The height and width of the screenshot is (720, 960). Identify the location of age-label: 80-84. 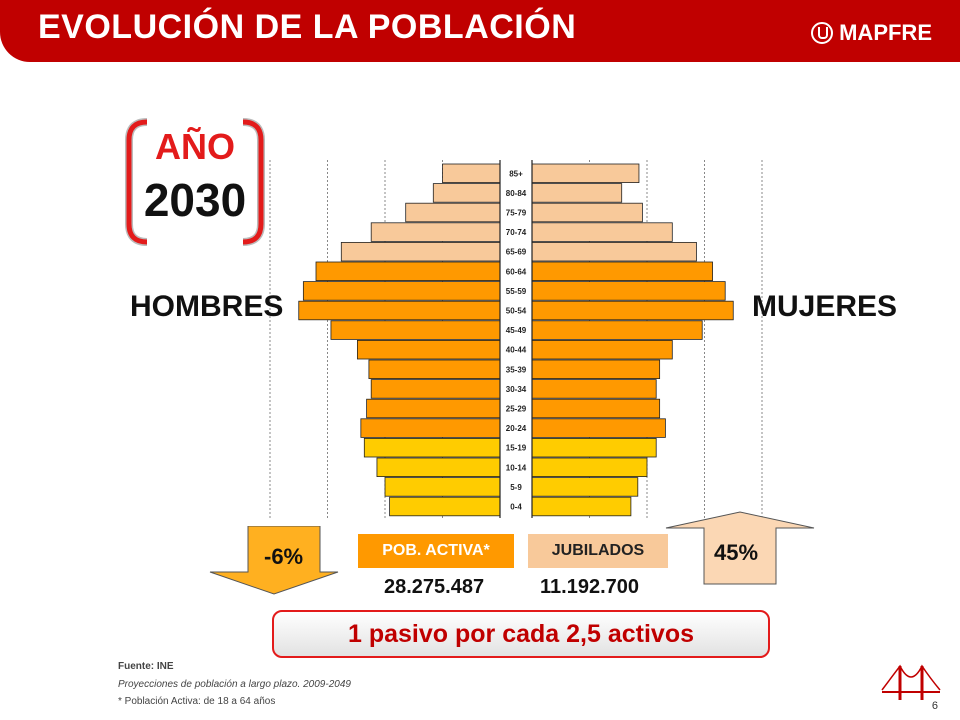
(516, 193).